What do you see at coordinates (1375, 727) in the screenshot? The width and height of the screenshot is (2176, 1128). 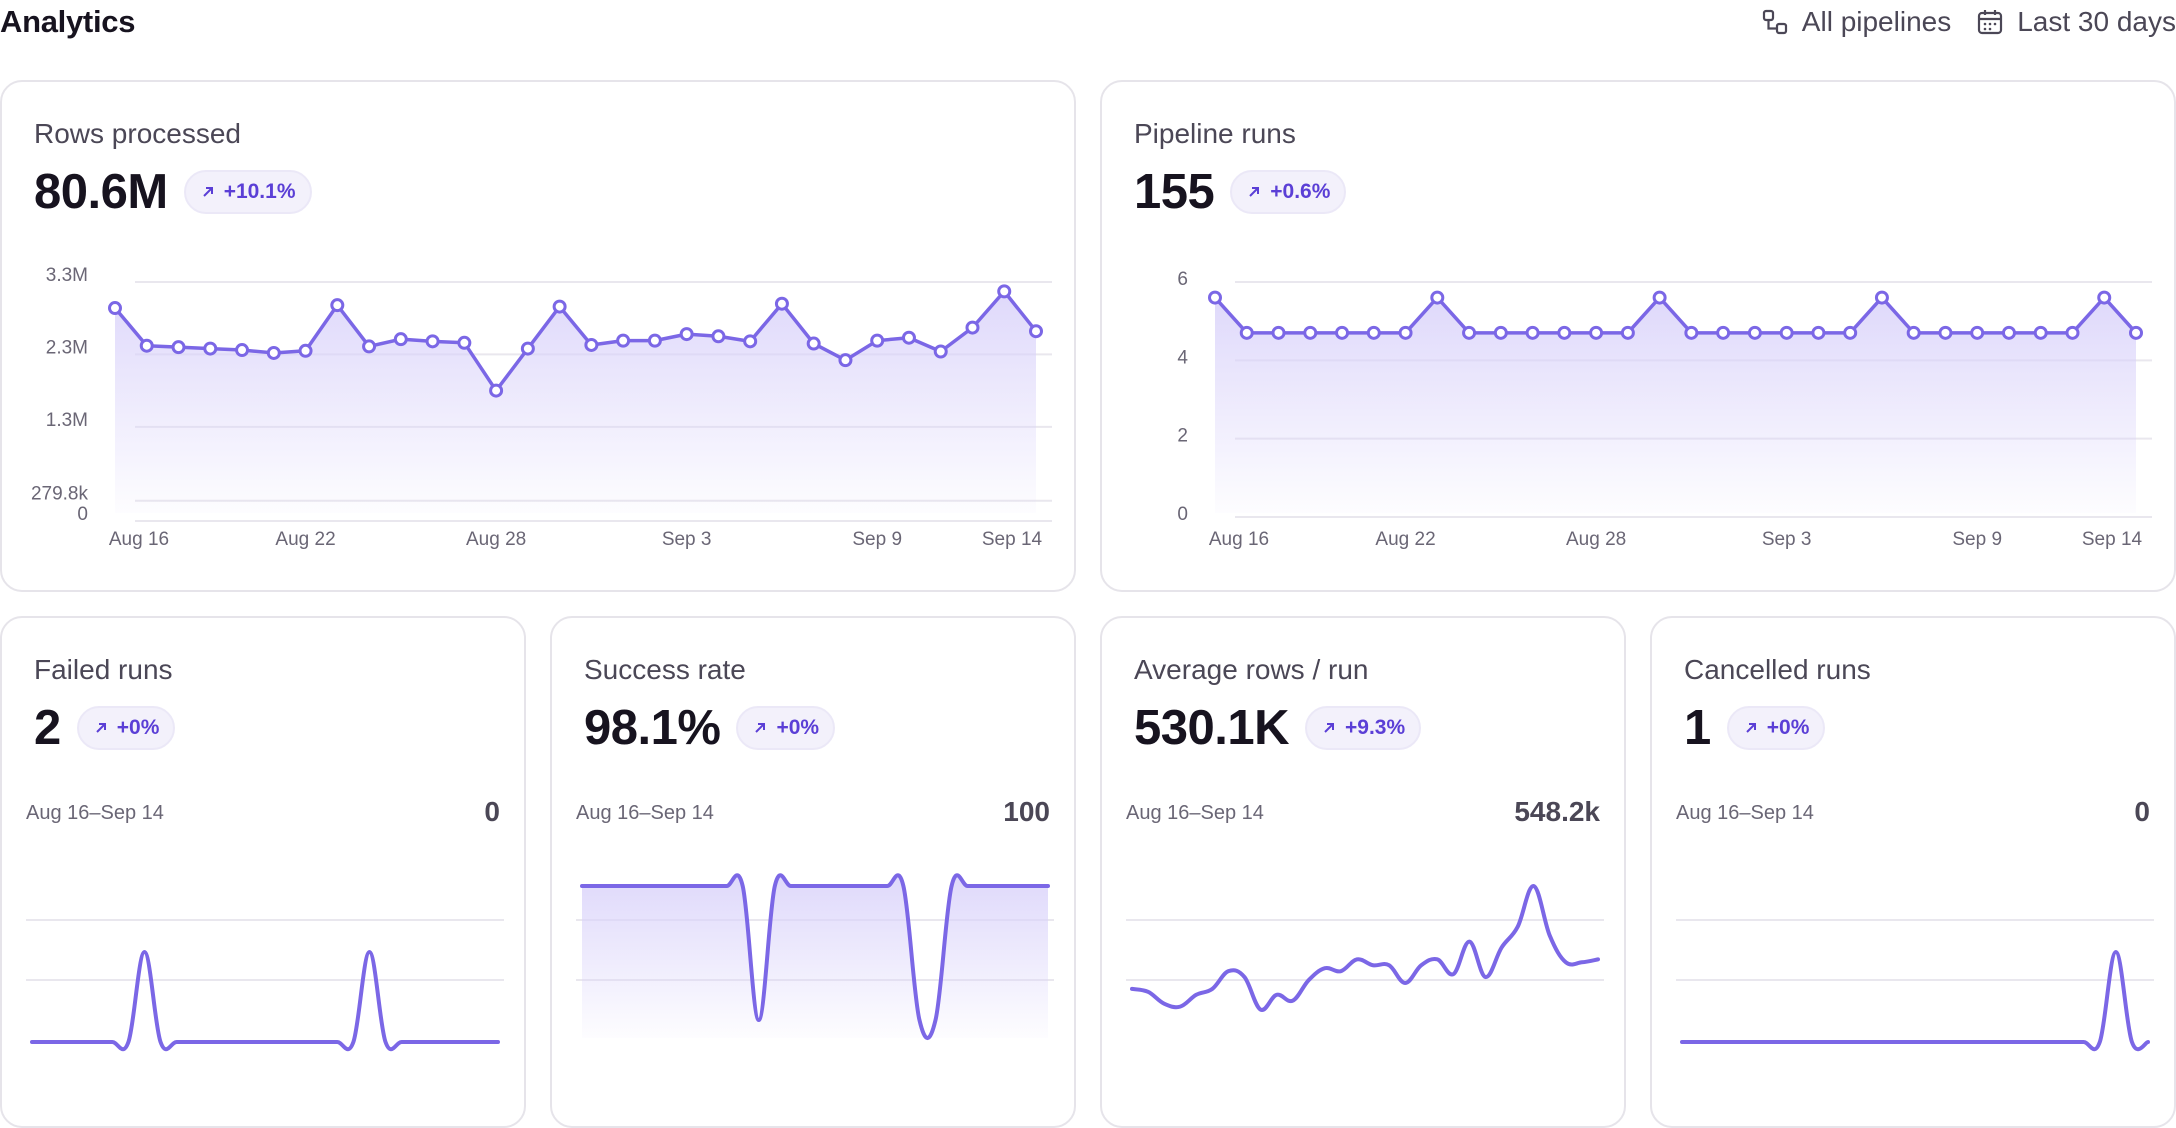 I see `change-value: +9.3%` at bounding box center [1375, 727].